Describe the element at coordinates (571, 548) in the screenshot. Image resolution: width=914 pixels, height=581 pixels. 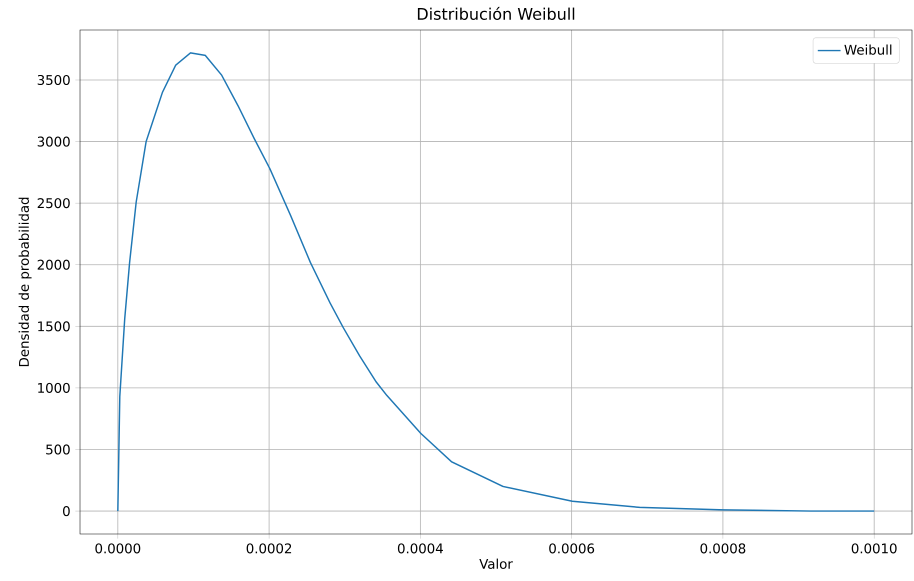
I see `x-tick-label: 0.0006` at that location.